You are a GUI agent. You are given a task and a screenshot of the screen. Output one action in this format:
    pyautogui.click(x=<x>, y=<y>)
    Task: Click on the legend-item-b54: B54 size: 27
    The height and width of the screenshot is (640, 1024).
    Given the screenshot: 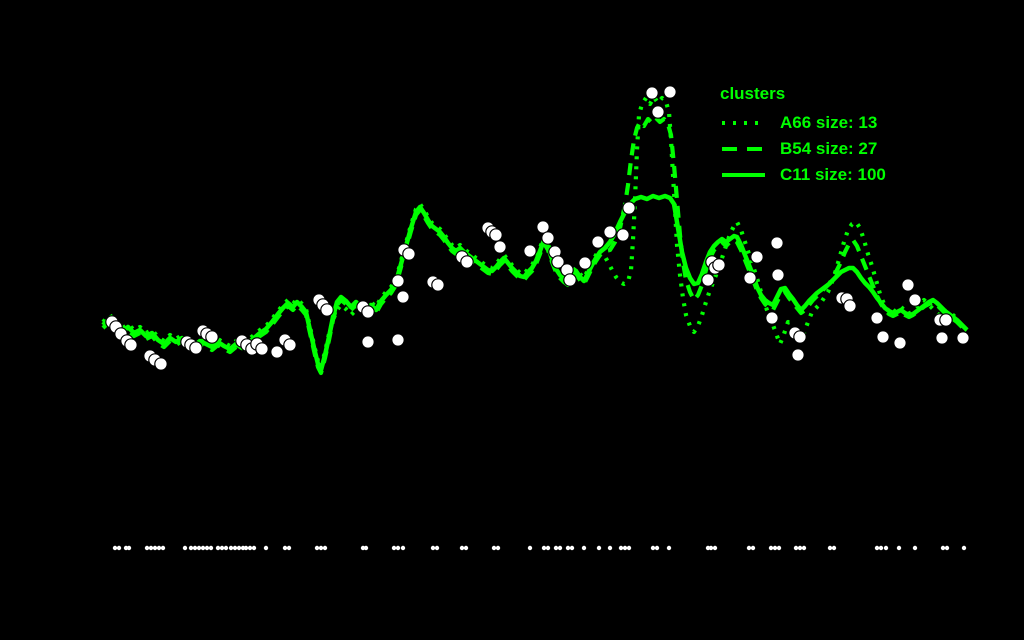 What is the action you would take?
    pyautogui.click(x=803, y=149)
    